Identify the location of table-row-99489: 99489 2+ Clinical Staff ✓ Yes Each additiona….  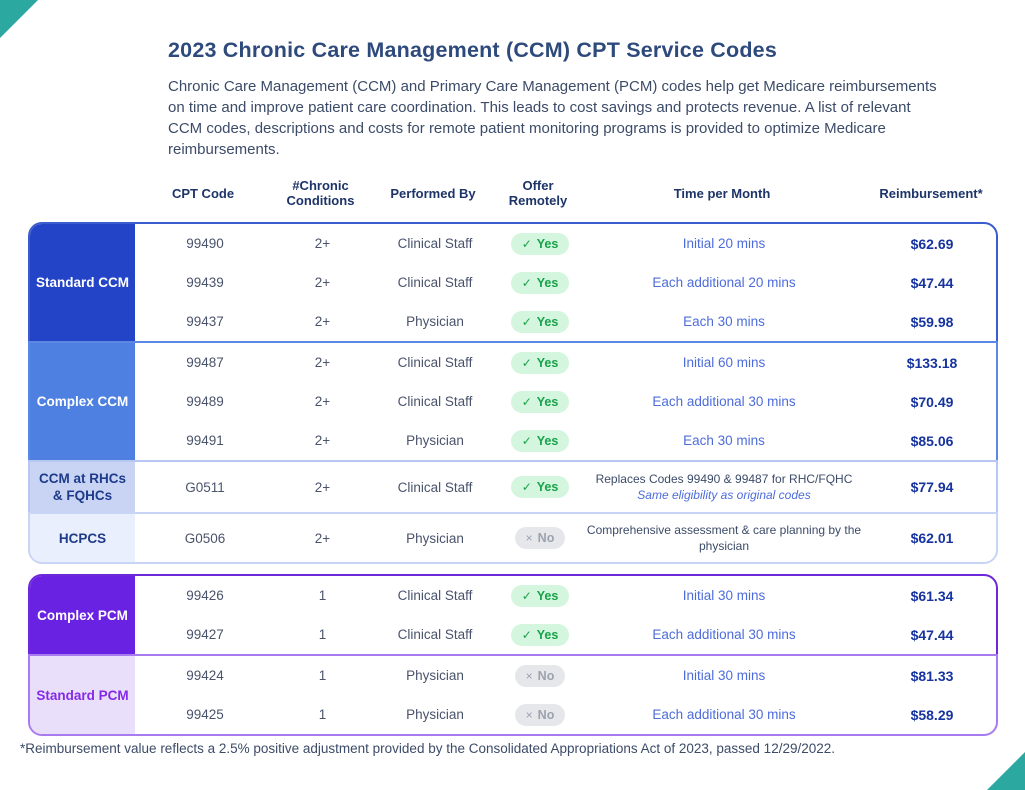
(565, 401).